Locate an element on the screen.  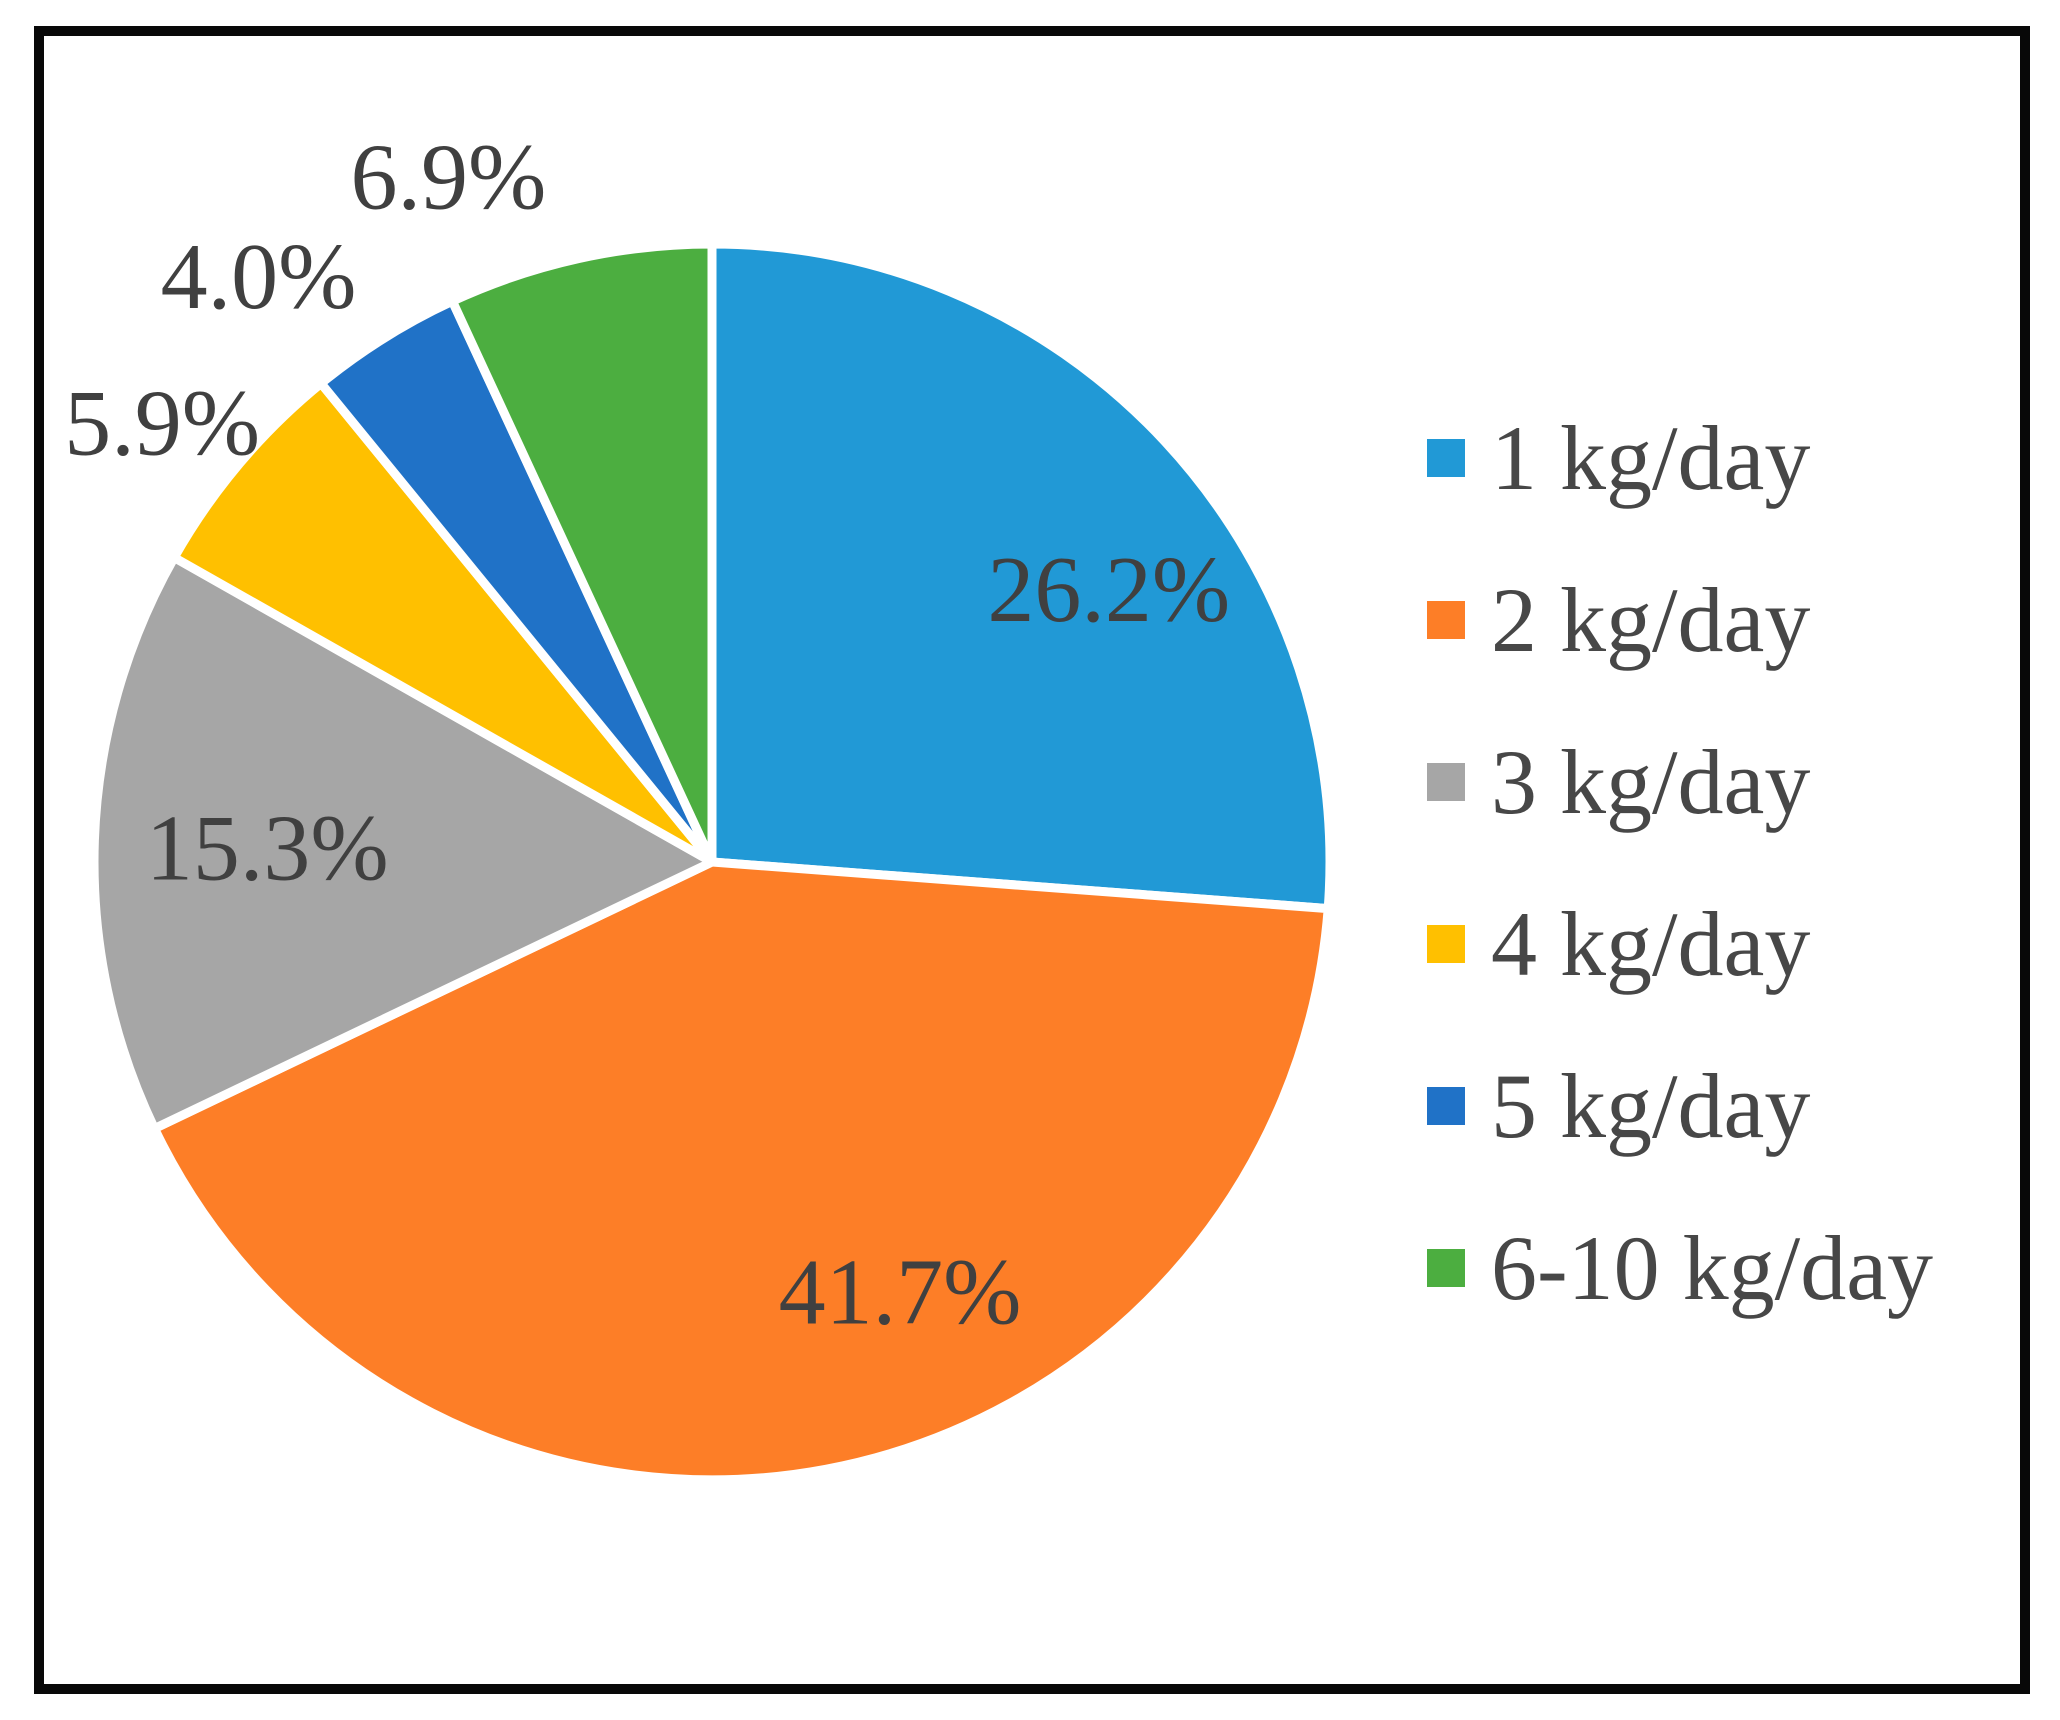
pie-slice-6-10-kg-day is located at coordinates (582, 553).